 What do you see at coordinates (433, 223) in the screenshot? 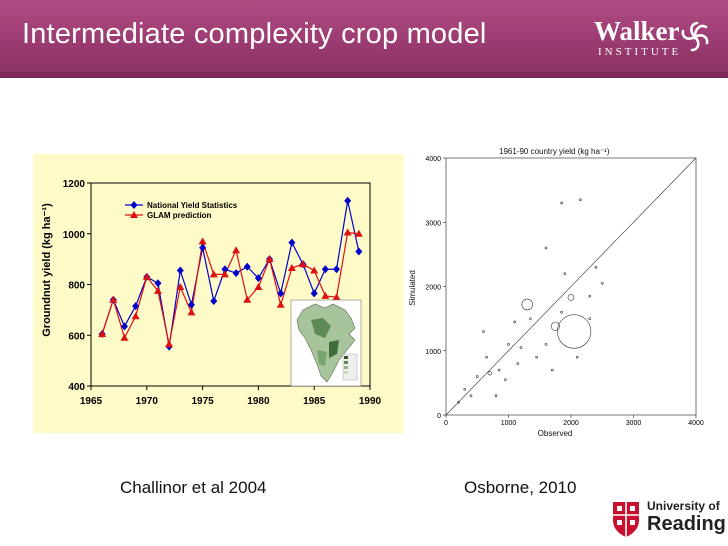
I see `y-tick-label: 3000` at bounding box center [433, 223].